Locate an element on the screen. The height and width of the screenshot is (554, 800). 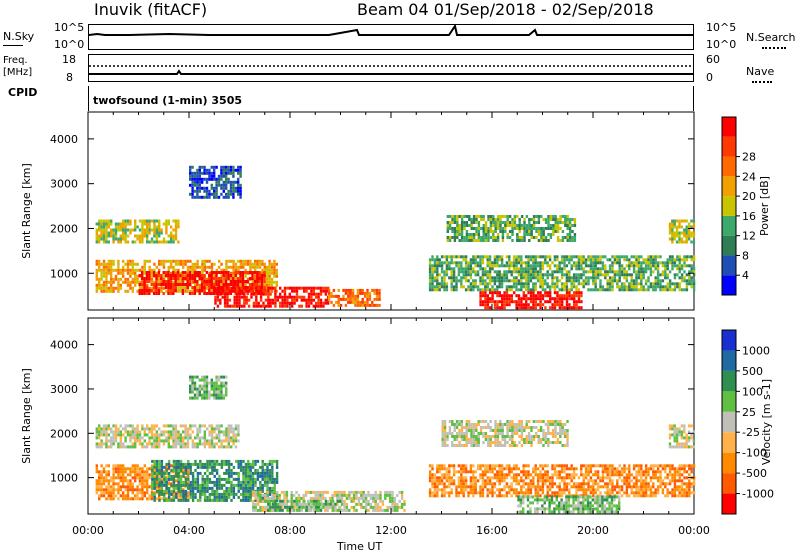
nsearch-legend-line is located at coordinates (774, 48).